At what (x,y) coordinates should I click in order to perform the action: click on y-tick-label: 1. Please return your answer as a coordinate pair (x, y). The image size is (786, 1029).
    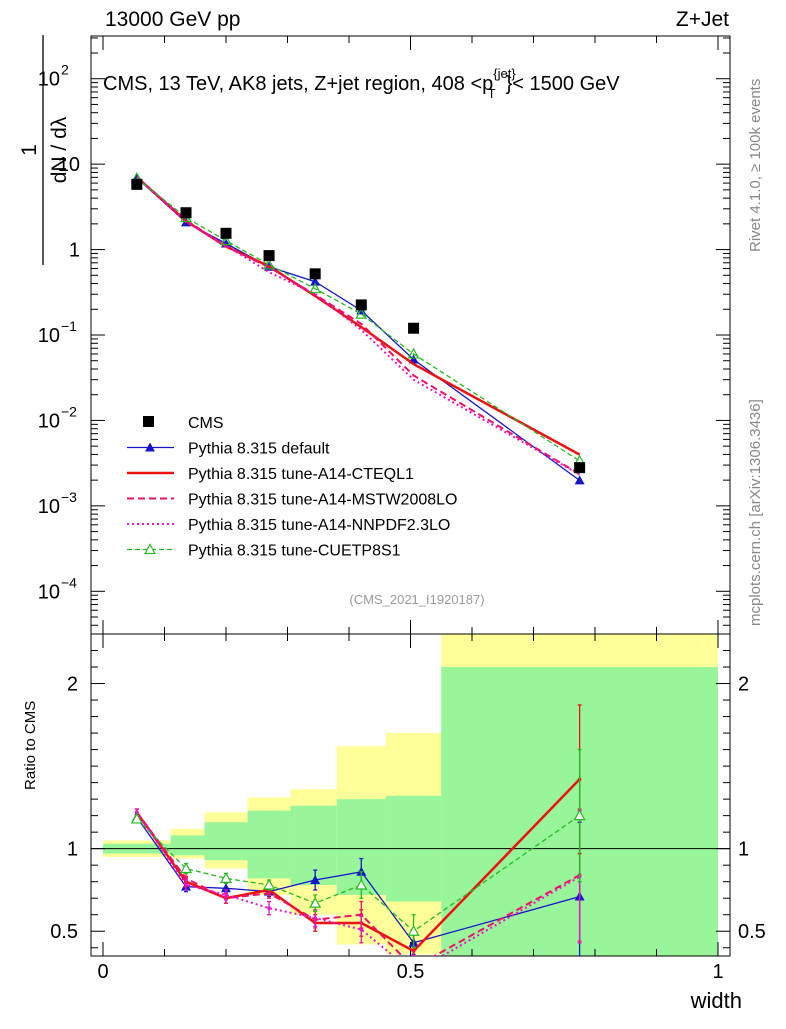
    Looking at the image, I should click on (74, 251).